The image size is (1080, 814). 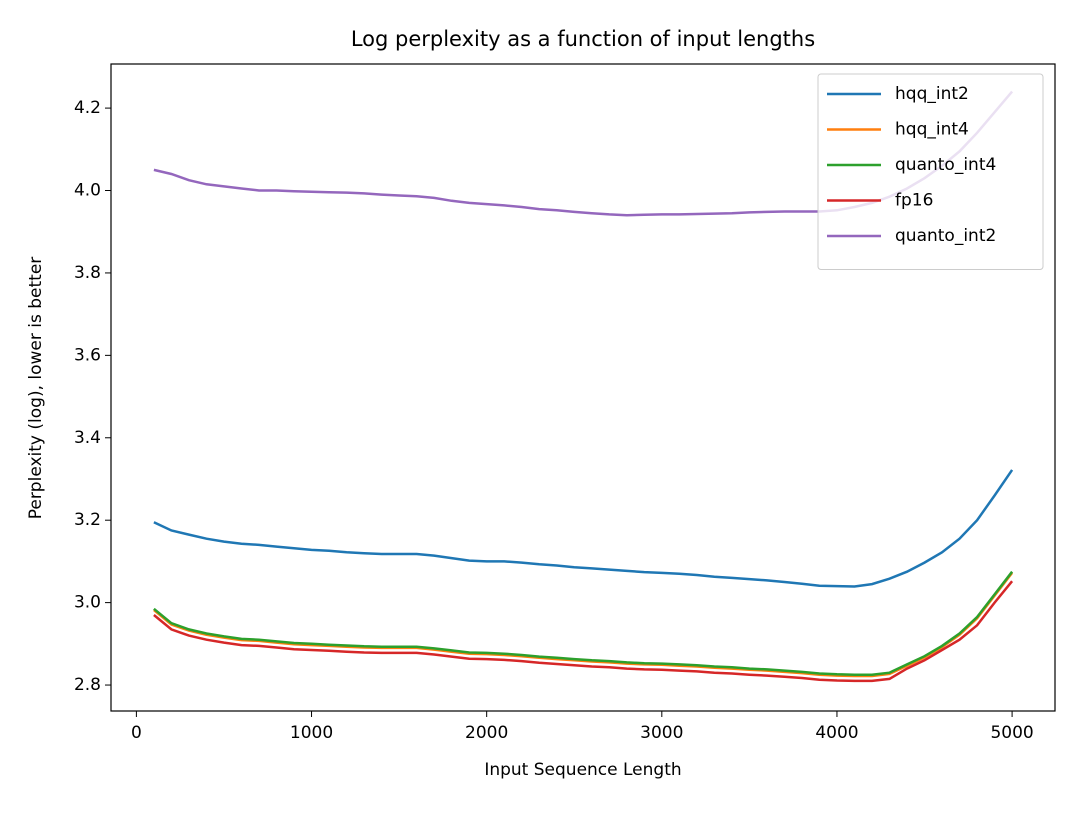 I want to click on legend-label: fp16, so click(x=914, y=201).